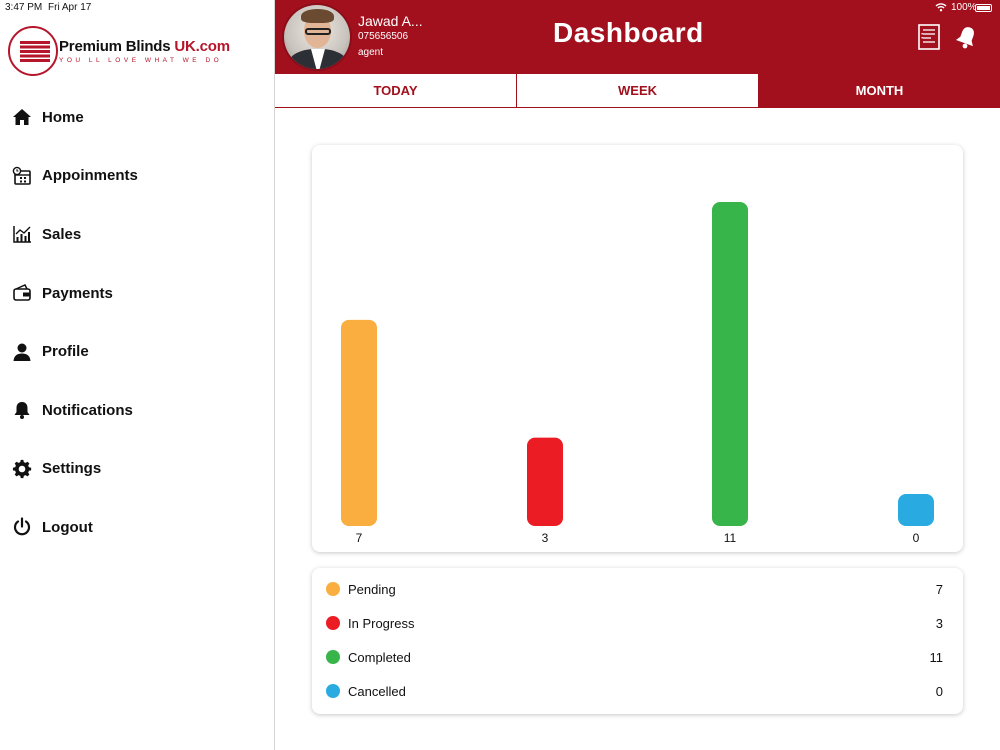 Image resolution: width=1000 pixels, height=750 pixels. Describe the element at coordinates (137, 469) in the screenshot. I see `sidebar-item-settings: Settings` at that location.